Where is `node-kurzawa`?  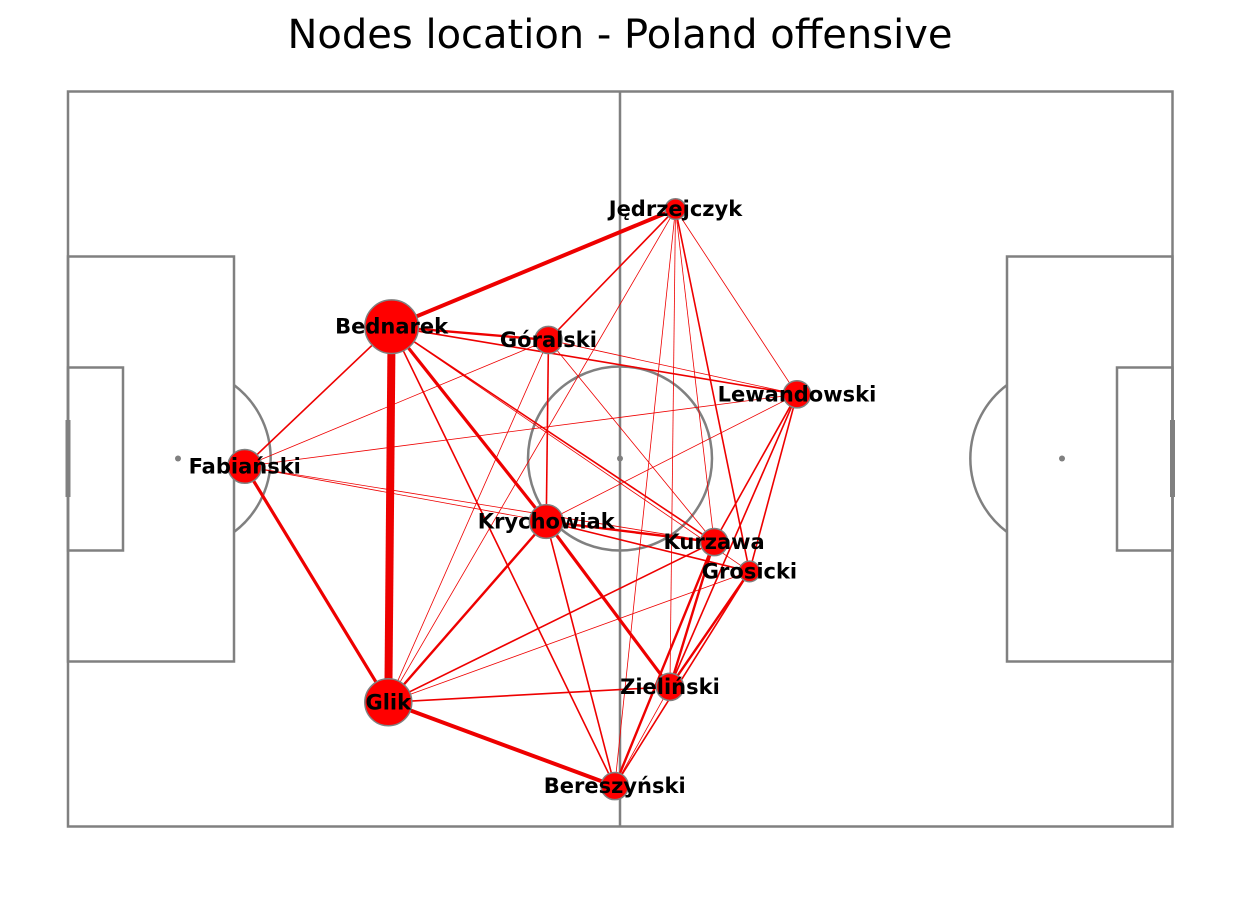
node-kurzawa is located at coordinates (714, 542).